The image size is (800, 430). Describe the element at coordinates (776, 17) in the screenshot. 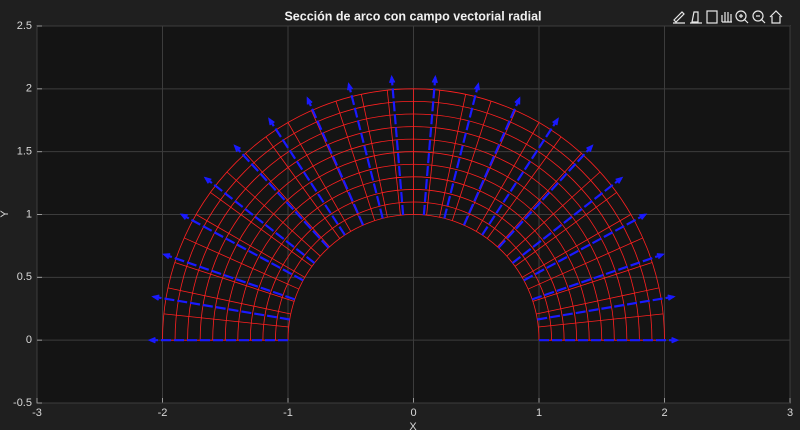

I see `home-icon` at that location.